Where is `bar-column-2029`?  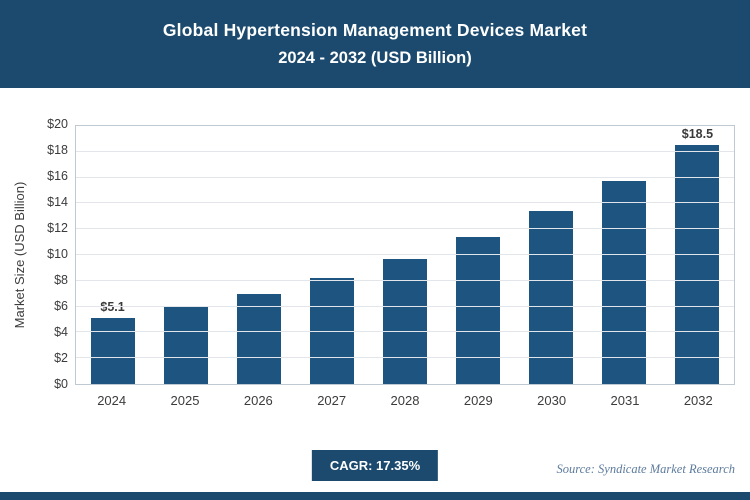
bar-column-2029 is located at coordinates (478, 255).